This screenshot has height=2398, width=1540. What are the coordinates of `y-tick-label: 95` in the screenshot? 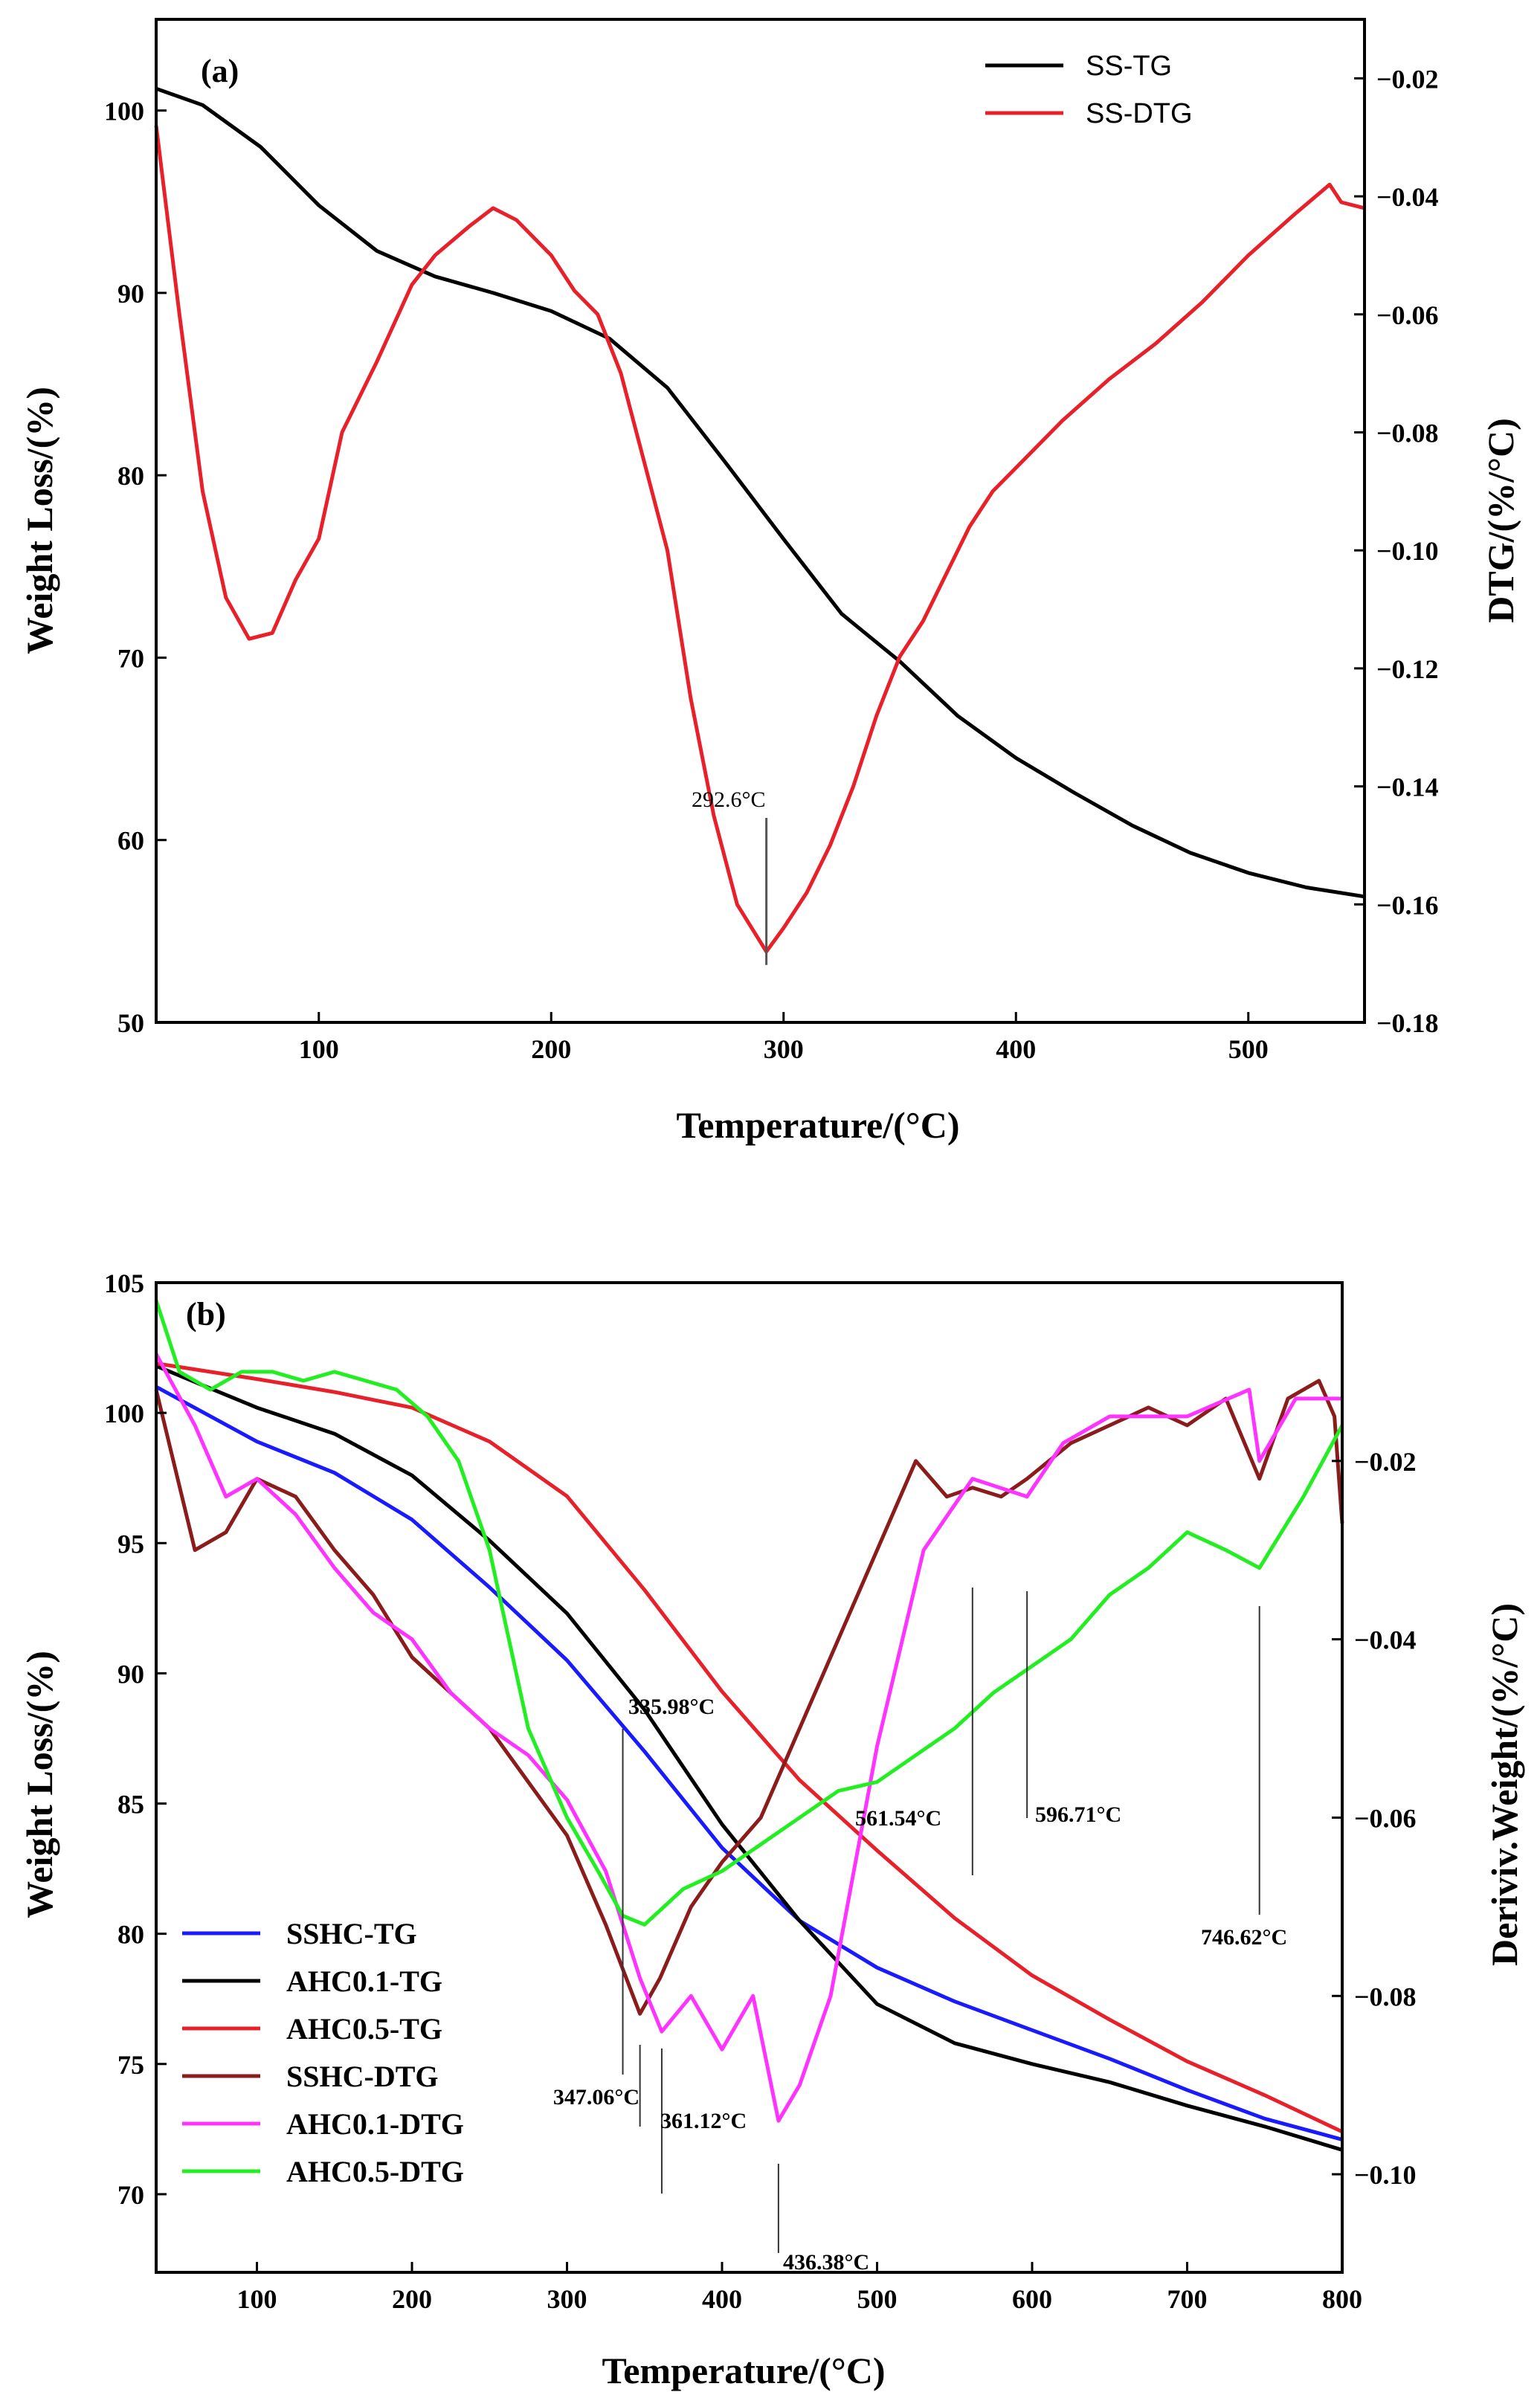 It's located at (130, 1544).